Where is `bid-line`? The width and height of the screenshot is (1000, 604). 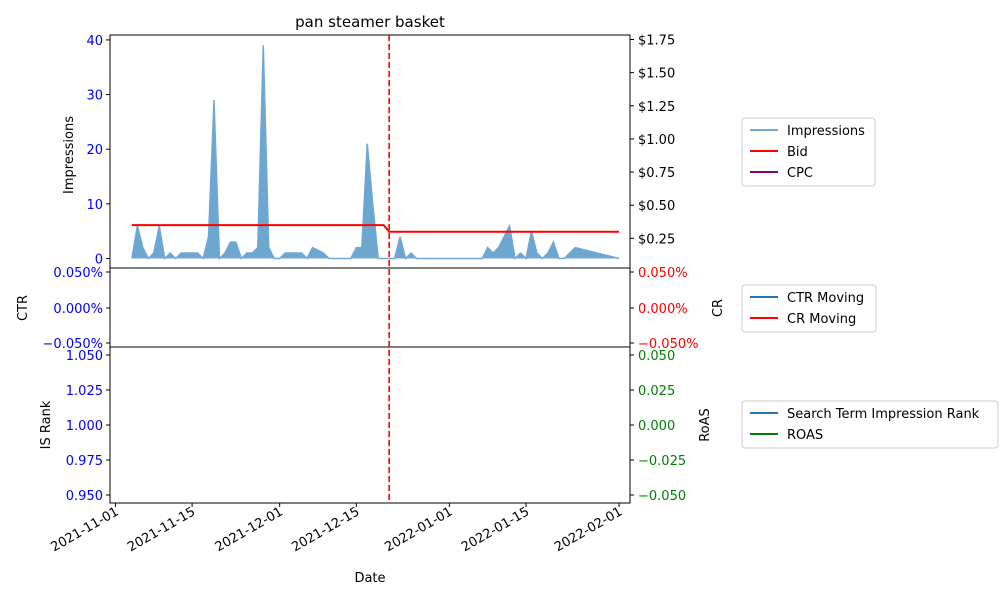
bid-line is located at coordinates (375, 228).